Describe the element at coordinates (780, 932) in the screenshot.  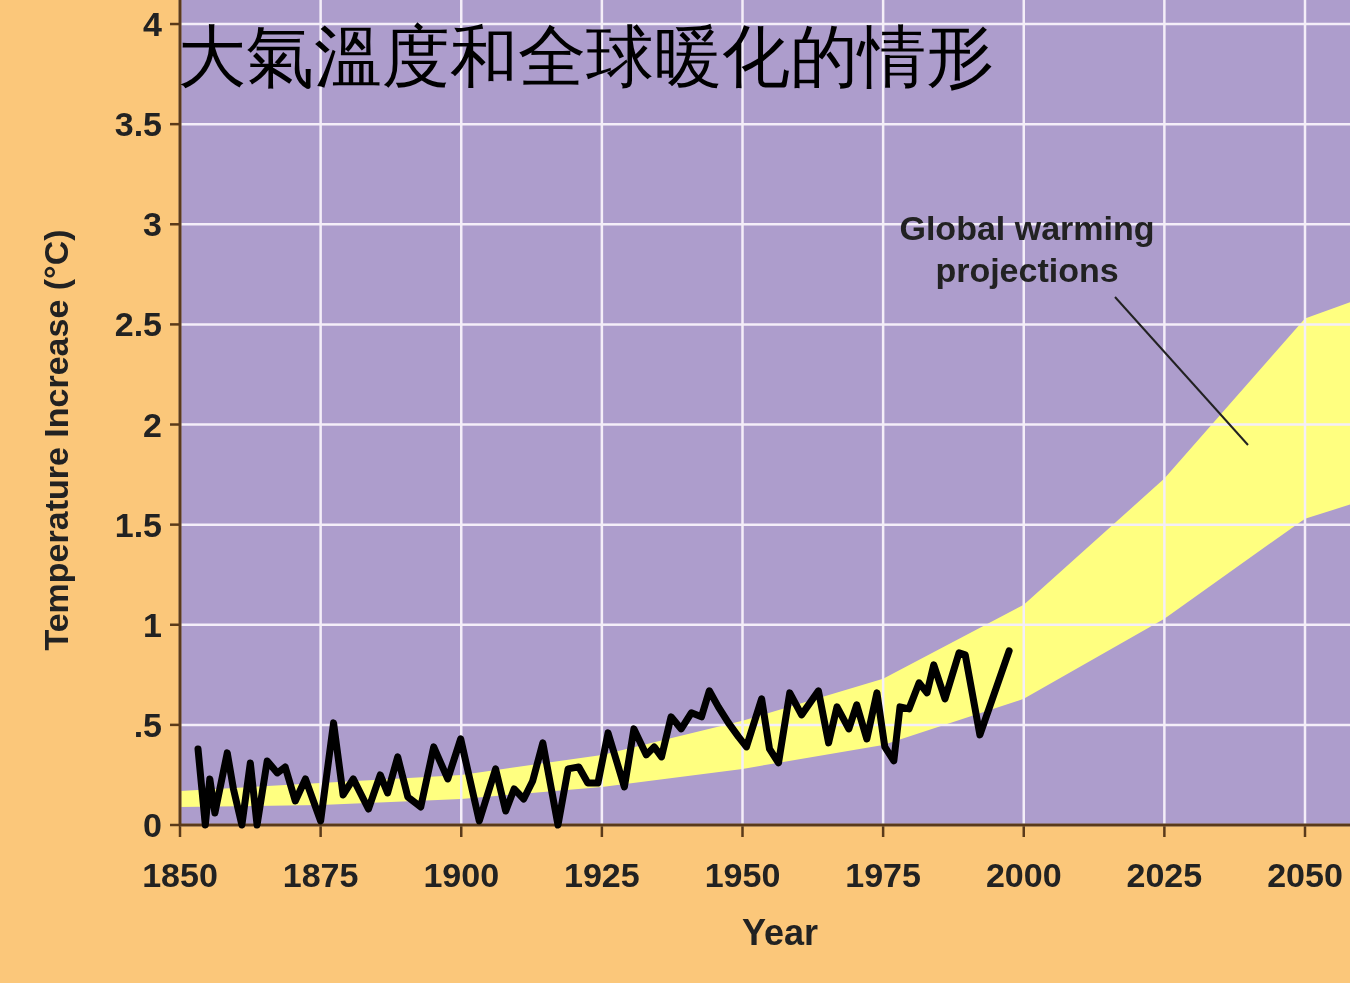
I see `x-axis-title: Year` at that location.